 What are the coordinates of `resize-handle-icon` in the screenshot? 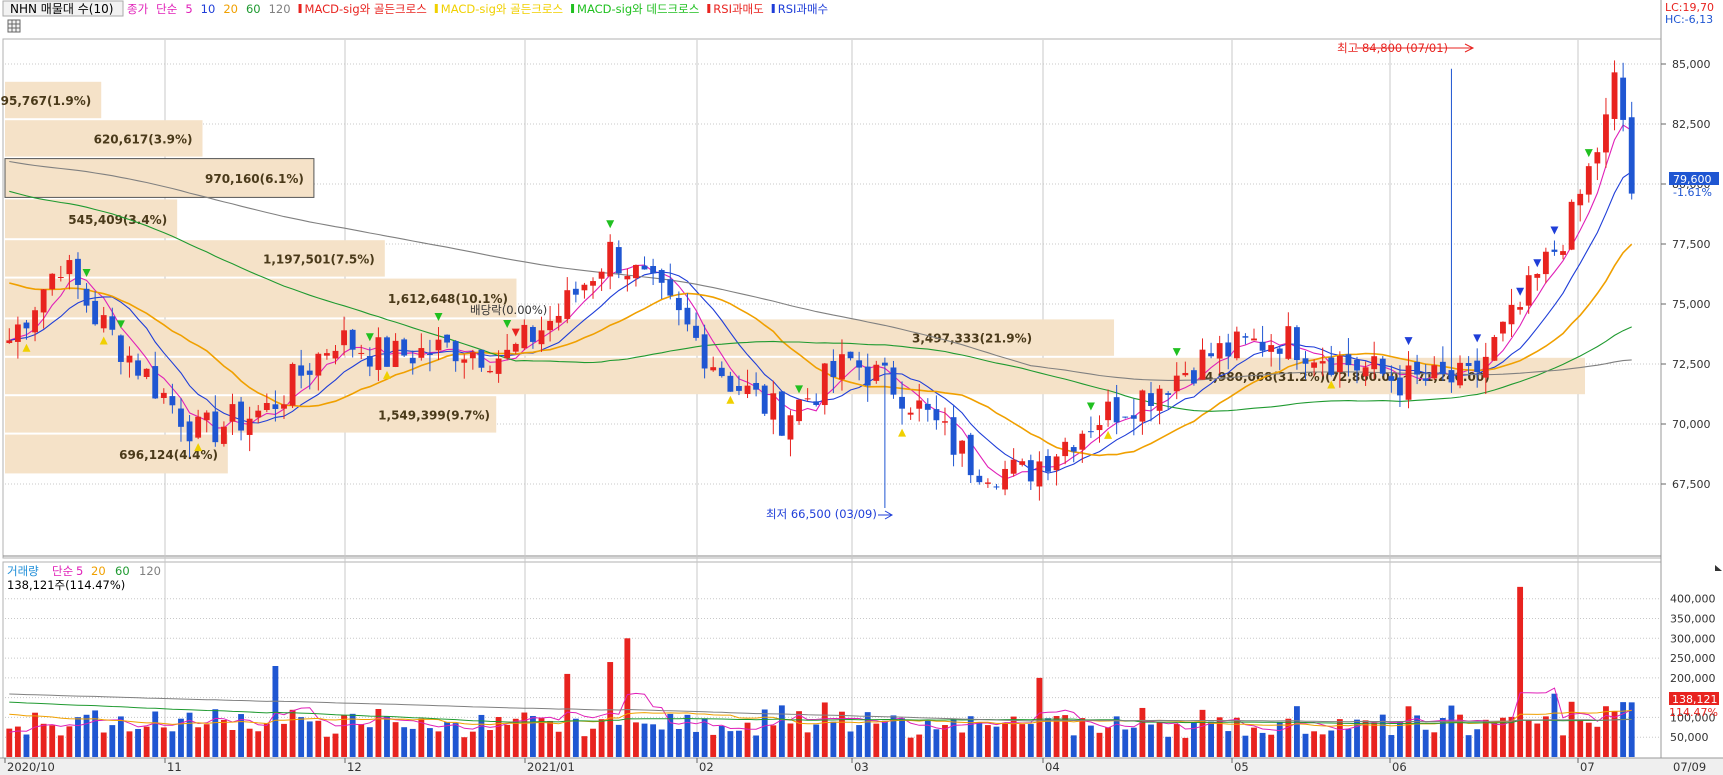 It's located at (1718, 568).